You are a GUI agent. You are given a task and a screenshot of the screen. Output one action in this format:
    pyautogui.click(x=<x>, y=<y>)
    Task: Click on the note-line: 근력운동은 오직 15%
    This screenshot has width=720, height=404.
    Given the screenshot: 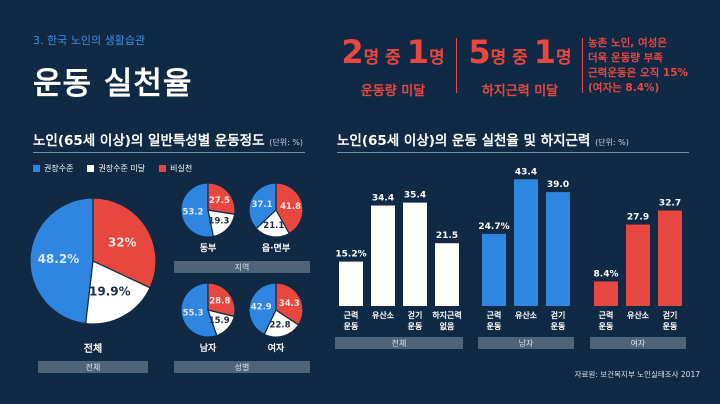 What is the action you would take?
    pyautogui.click(x=638, y=73)
    